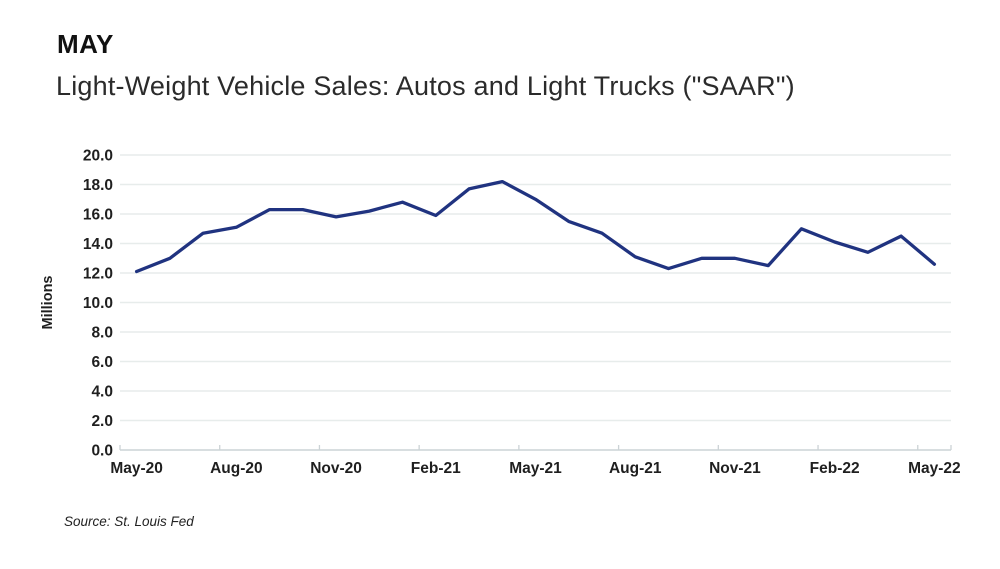  What do you see at coordinates (102, 333) in the screenshot?
I see `y-tick-label: 8.0` at bounding box center [102, 333].